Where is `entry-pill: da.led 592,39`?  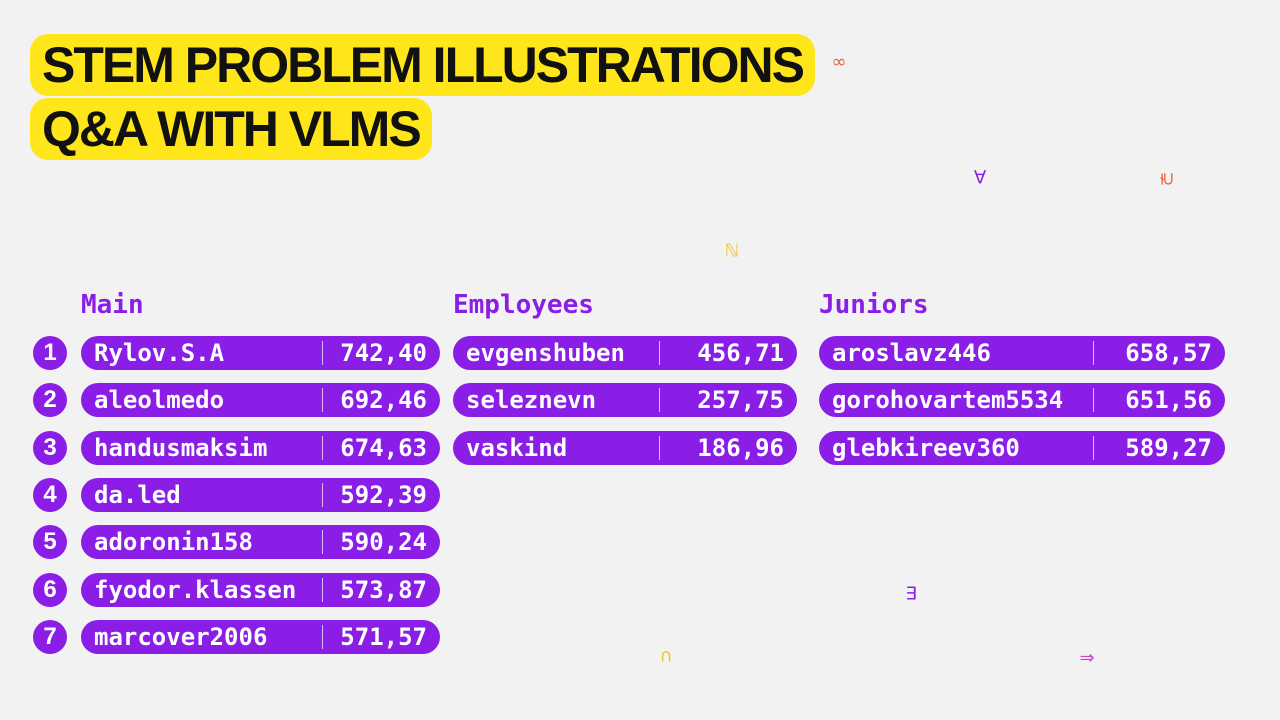 entry-pill: da.led 592,39 is located at coordinates (260, 494).